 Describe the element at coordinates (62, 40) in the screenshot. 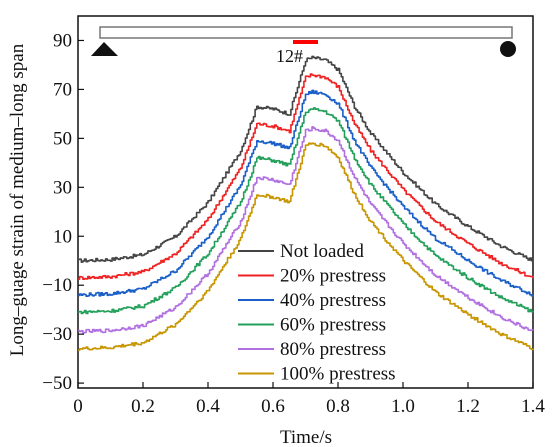

I see `y-tick-label: 90` at that location.